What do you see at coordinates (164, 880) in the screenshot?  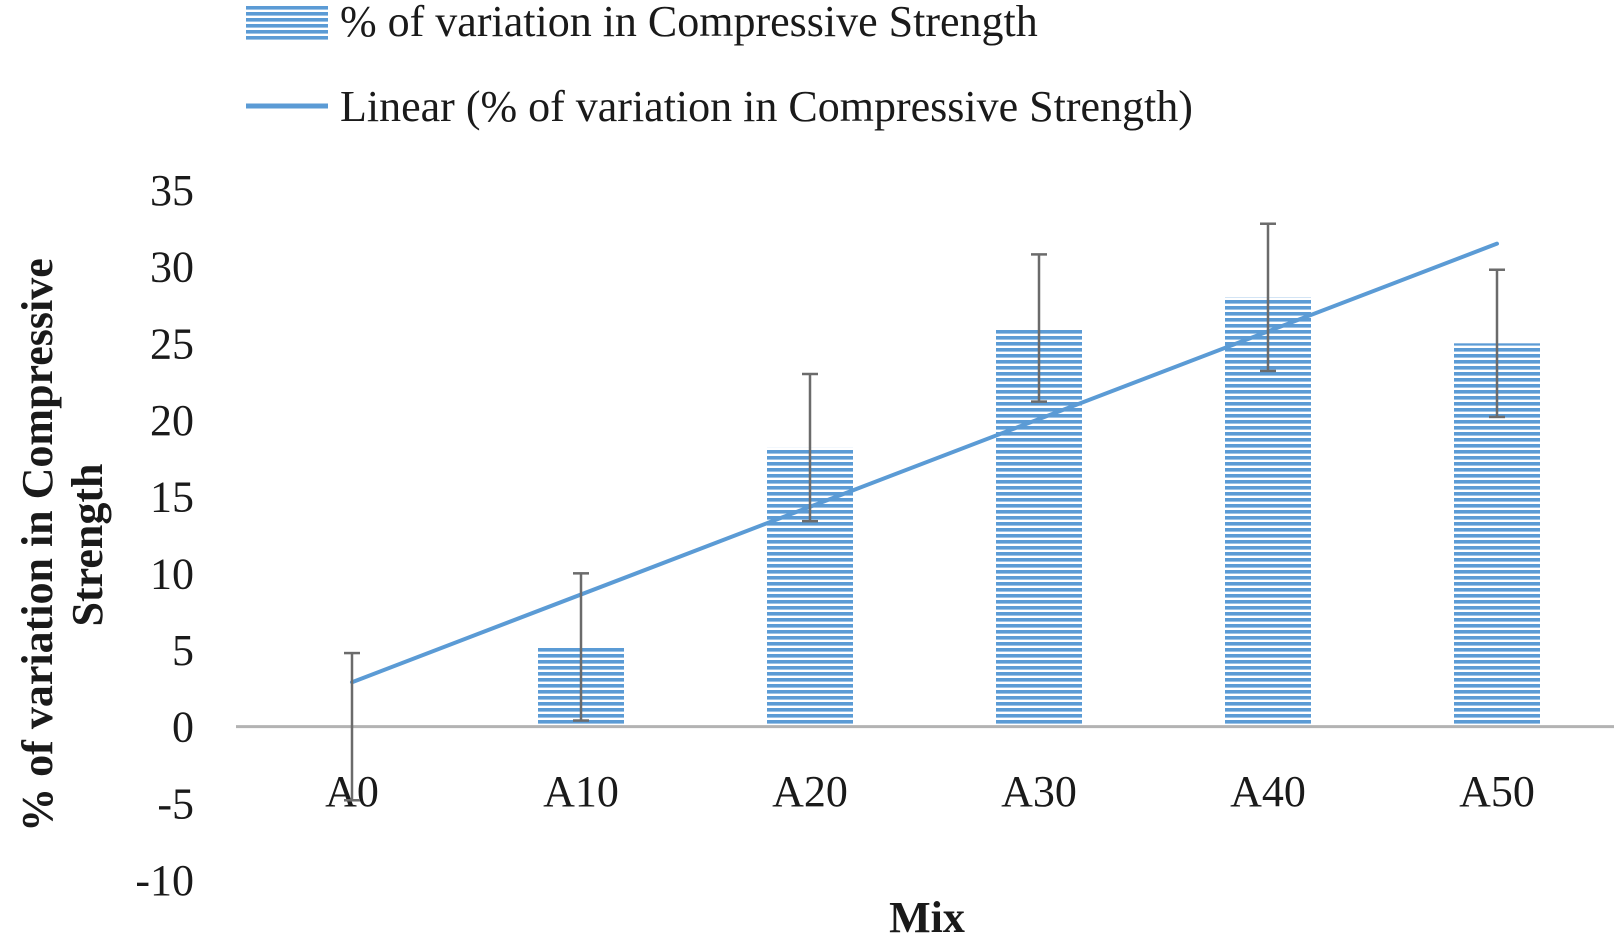 I see `y-tick-label: -10` at bounding box center [164, 880].